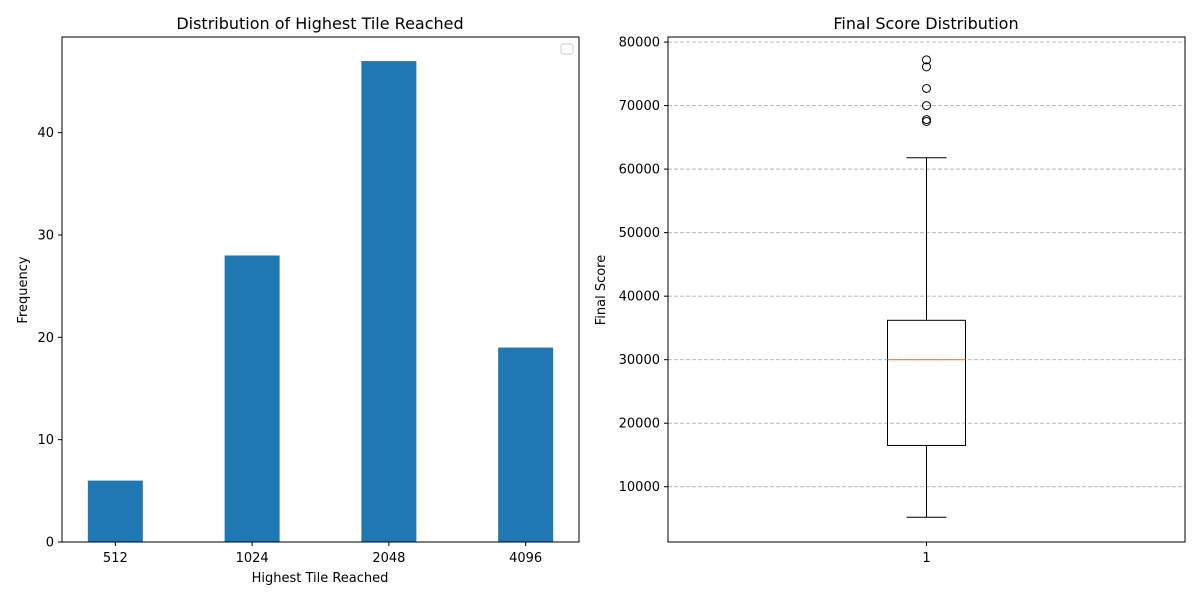 The image size is (1200, 600). What do you see at coordinates (45, 133) in the screenshot?
I see `y-tick-label: 40` at bounding box center [45, 133].